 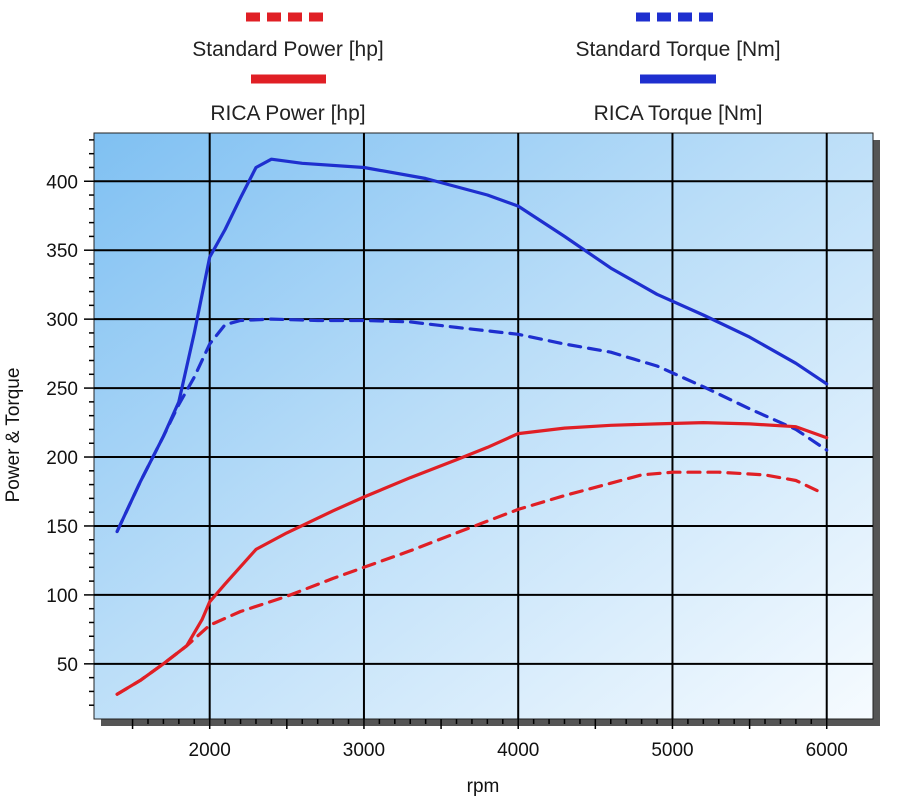 I want to click on x-tick-label: 2000, so click(x=210, y=750).